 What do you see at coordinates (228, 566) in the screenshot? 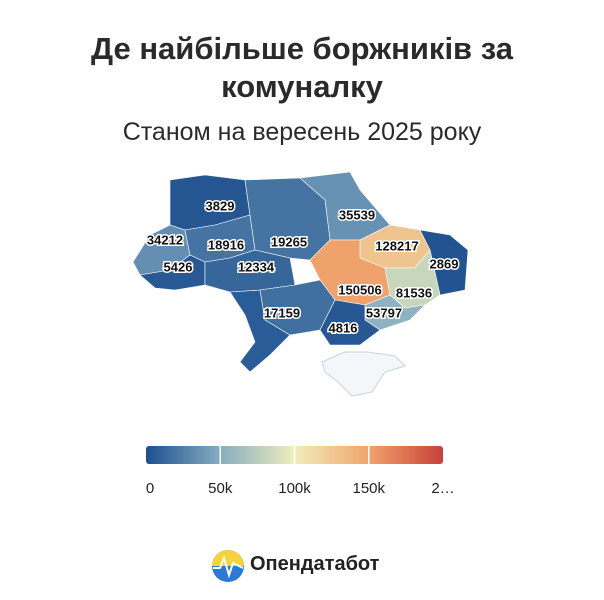
I see `brand-logo` at bounding box center [228, 566].